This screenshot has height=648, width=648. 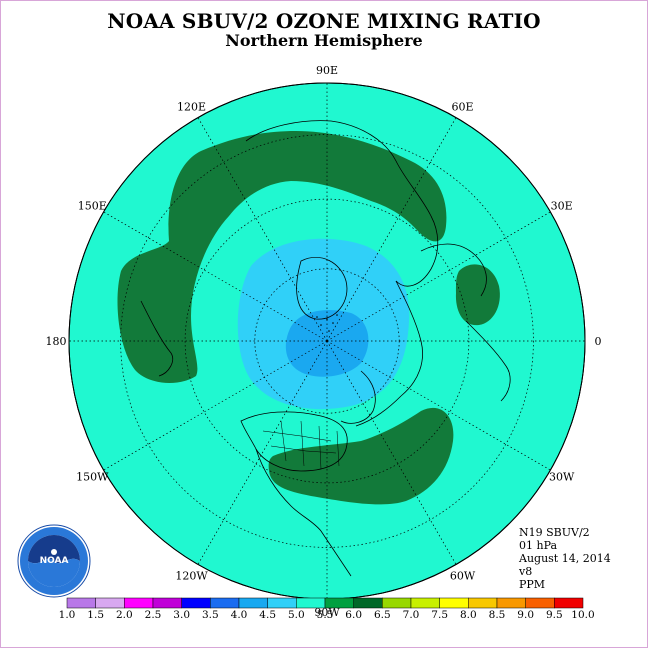 I want to click on noaa-logo: NOAA, so click(x=54, y=561).